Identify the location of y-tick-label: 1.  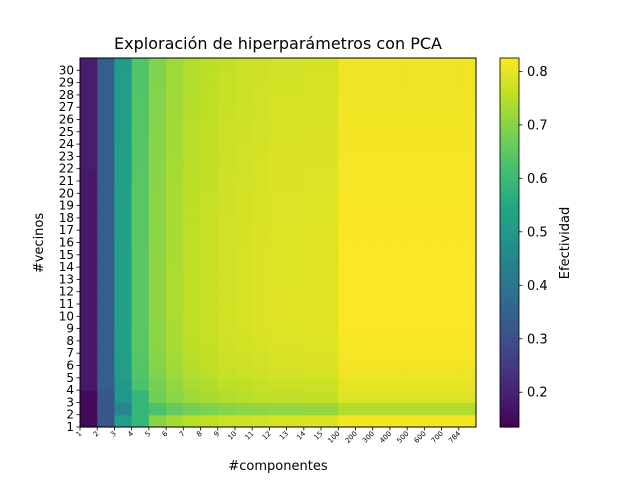
(70, 427).